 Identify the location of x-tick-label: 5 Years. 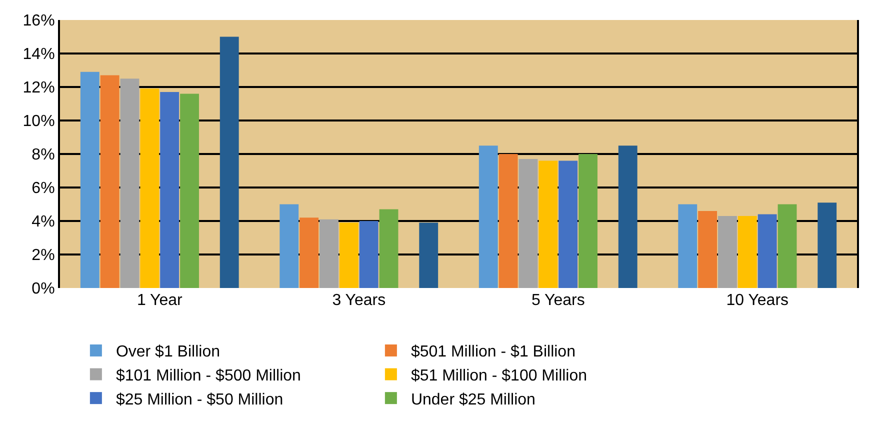
(558, 300).